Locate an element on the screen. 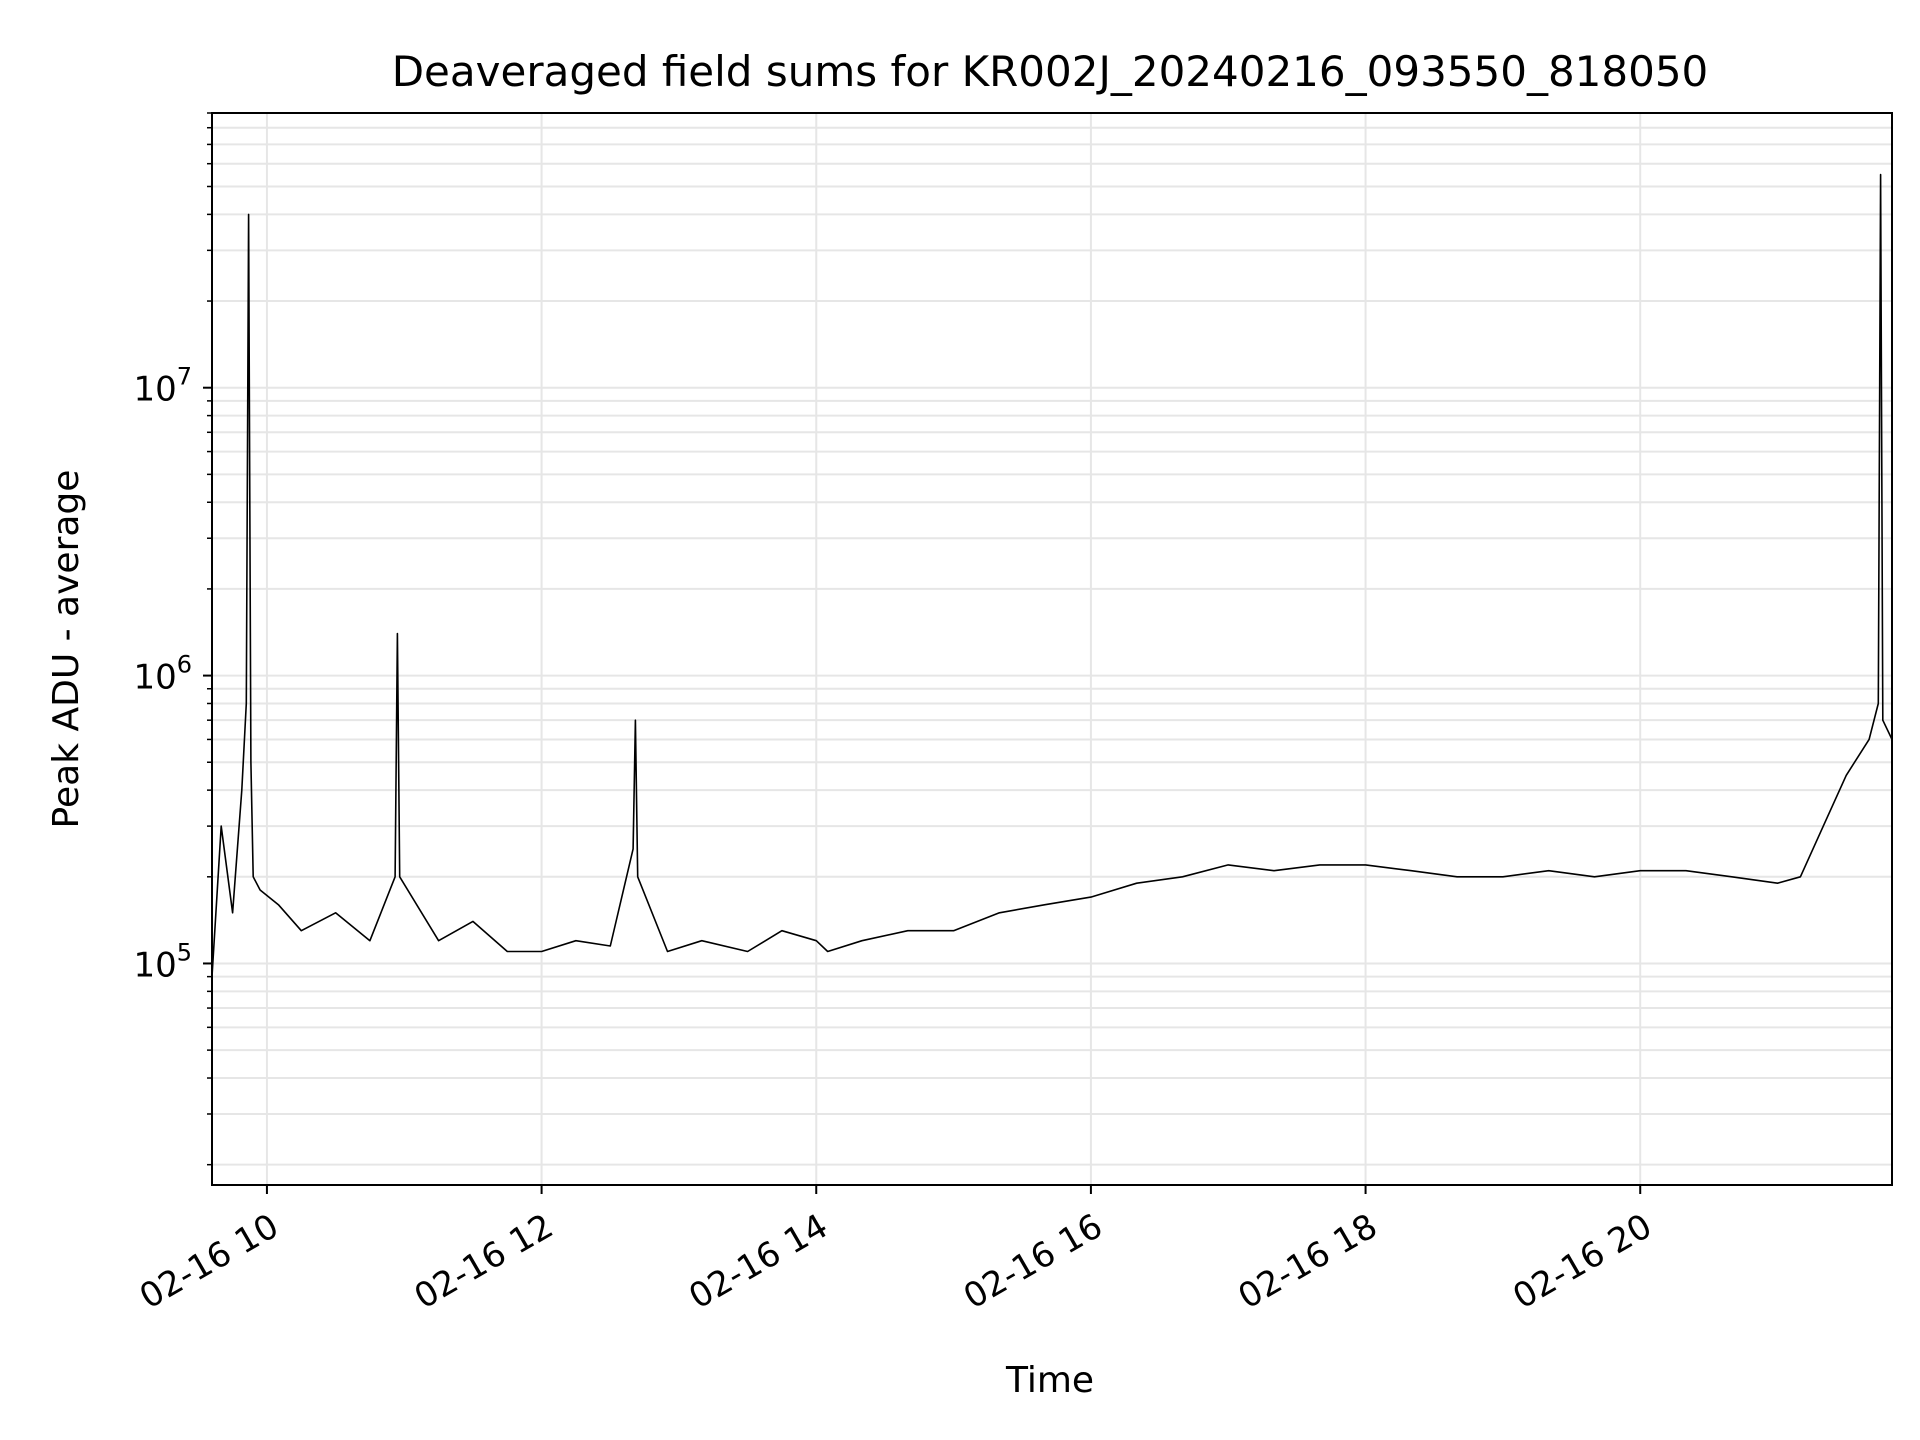  y-tick-label: 10⁷ is located at coordinates (162, 386).